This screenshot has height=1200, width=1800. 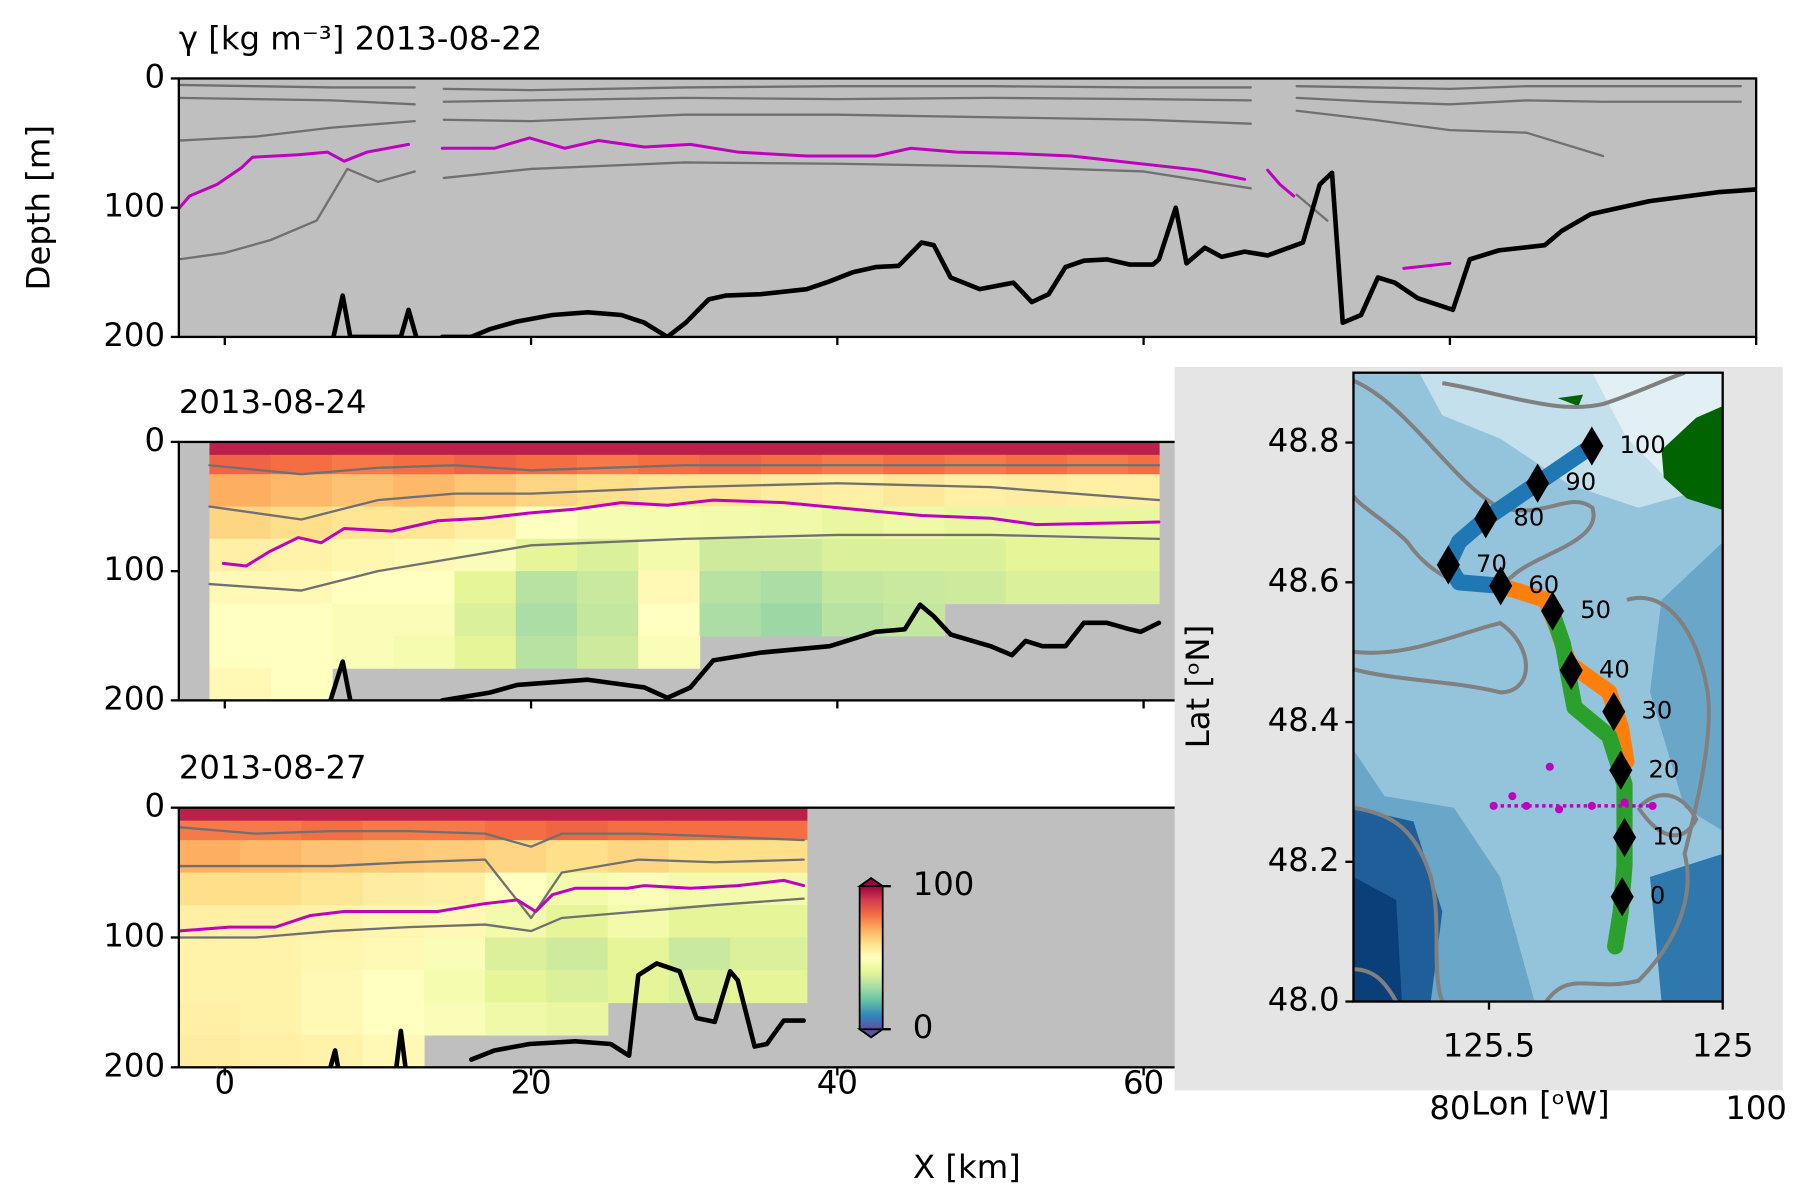 What do you see at coordinates (1686, 927) in the screenshot?
I see `bathy-deep-right` at bounding box center [1686, 927].